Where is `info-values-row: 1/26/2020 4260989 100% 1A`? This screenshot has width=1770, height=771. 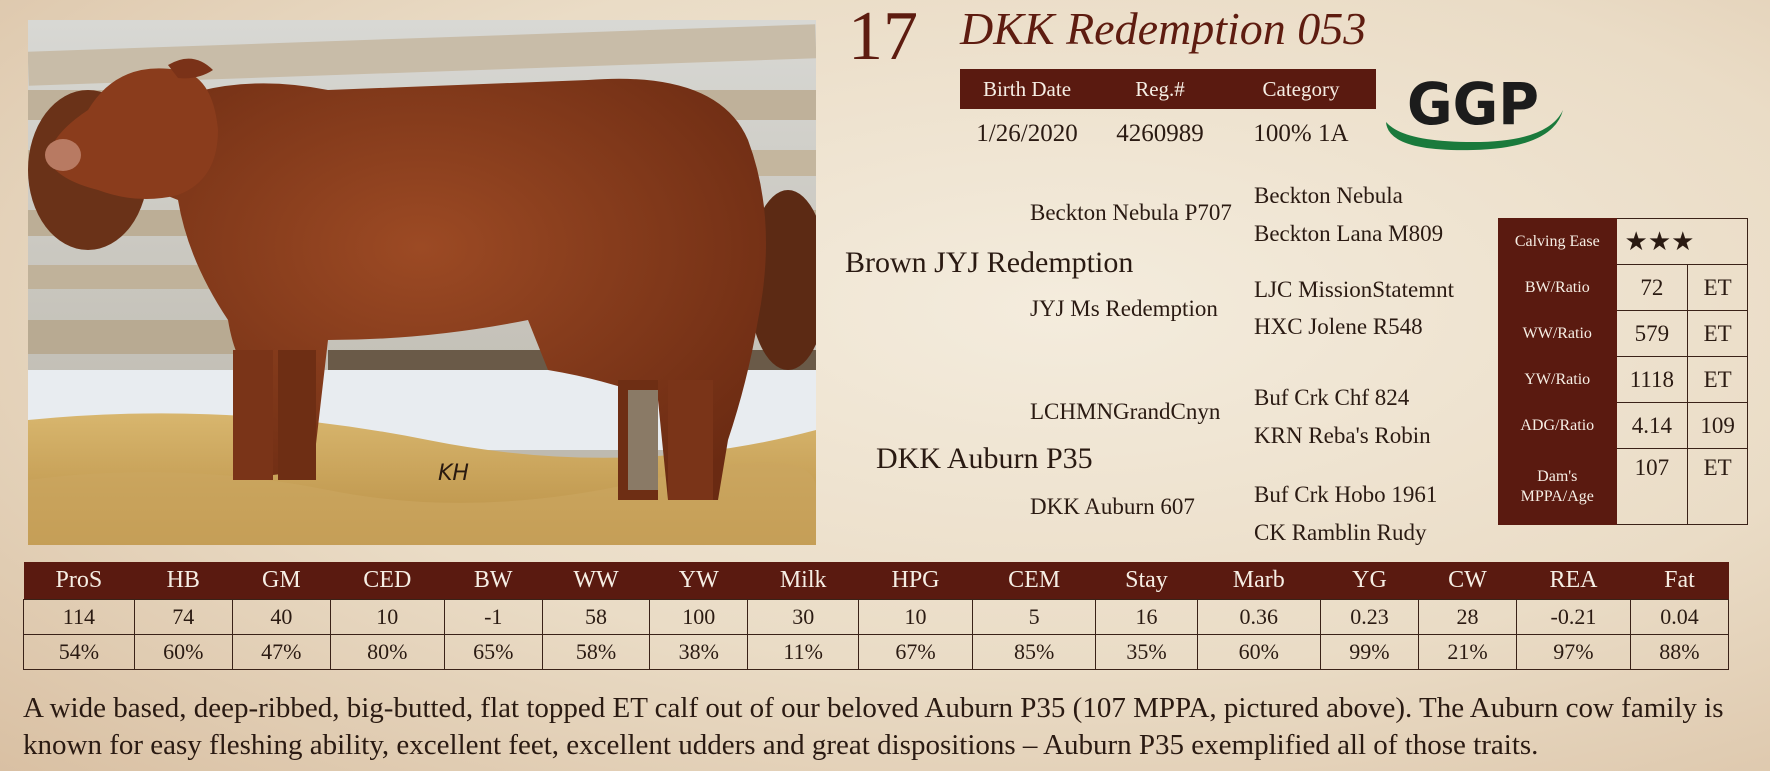 info-values-row: 1/26/2020 4260989 100% 1A is located at coordinates (1168, 134).